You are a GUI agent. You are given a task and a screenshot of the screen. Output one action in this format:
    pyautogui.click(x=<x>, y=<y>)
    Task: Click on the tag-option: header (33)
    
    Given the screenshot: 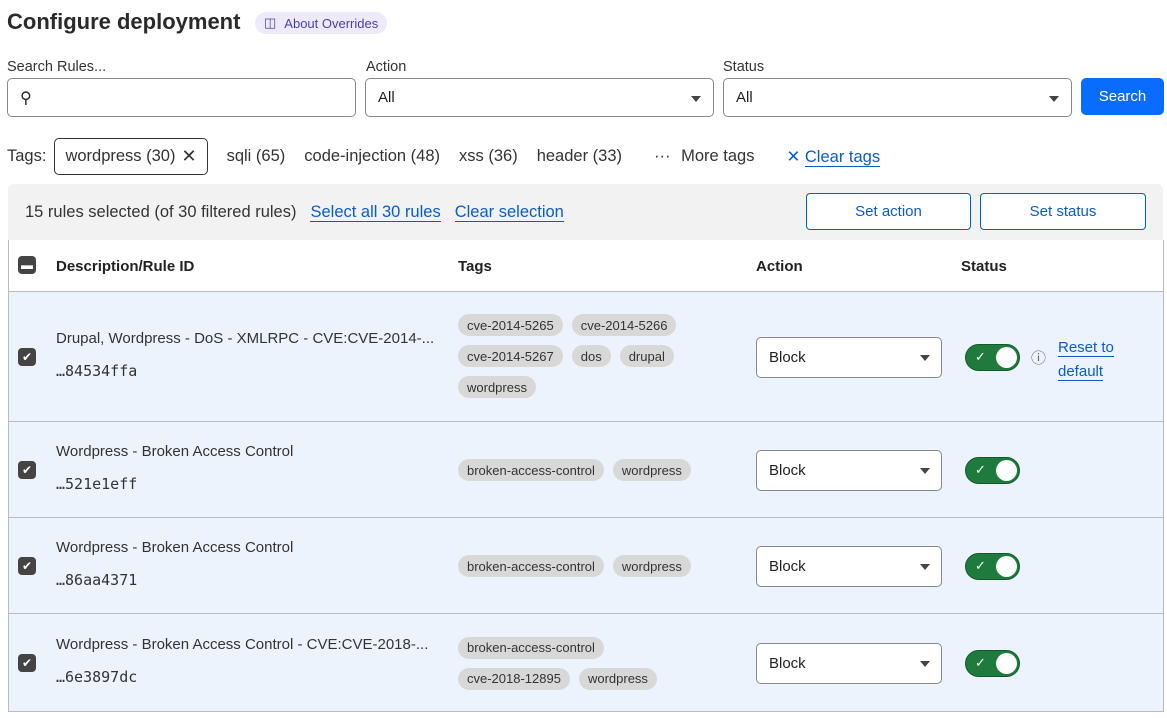 What is the action you would take?
    pyautogui.click(x=579, y=156)
    